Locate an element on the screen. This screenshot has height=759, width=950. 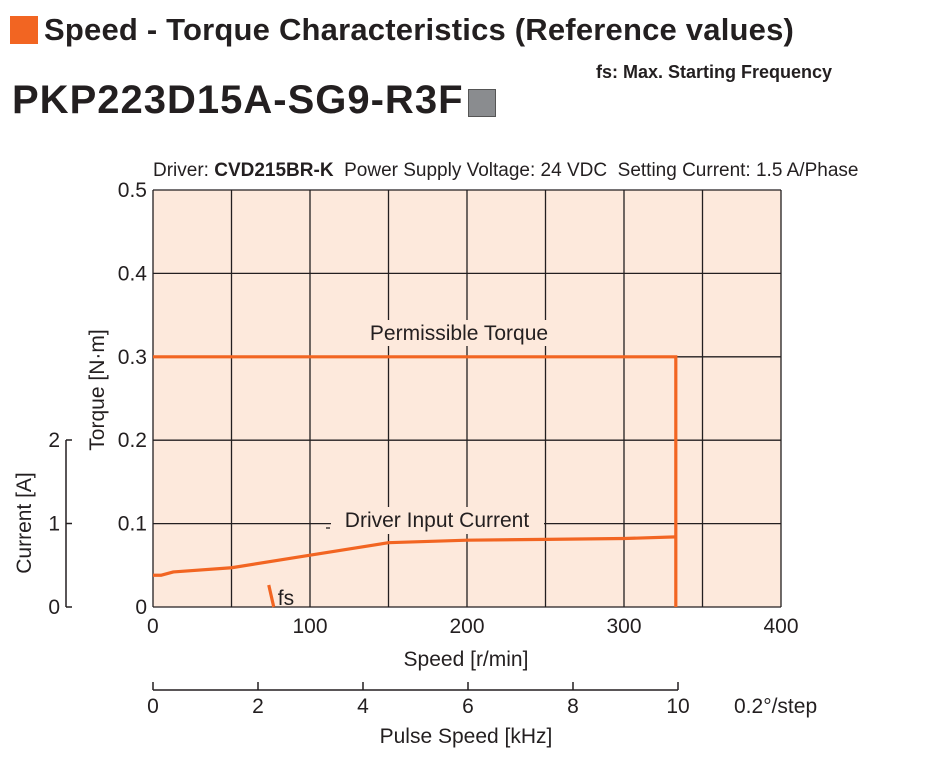
y-tick-label: 0.1 is located at coordinates (132, 524).